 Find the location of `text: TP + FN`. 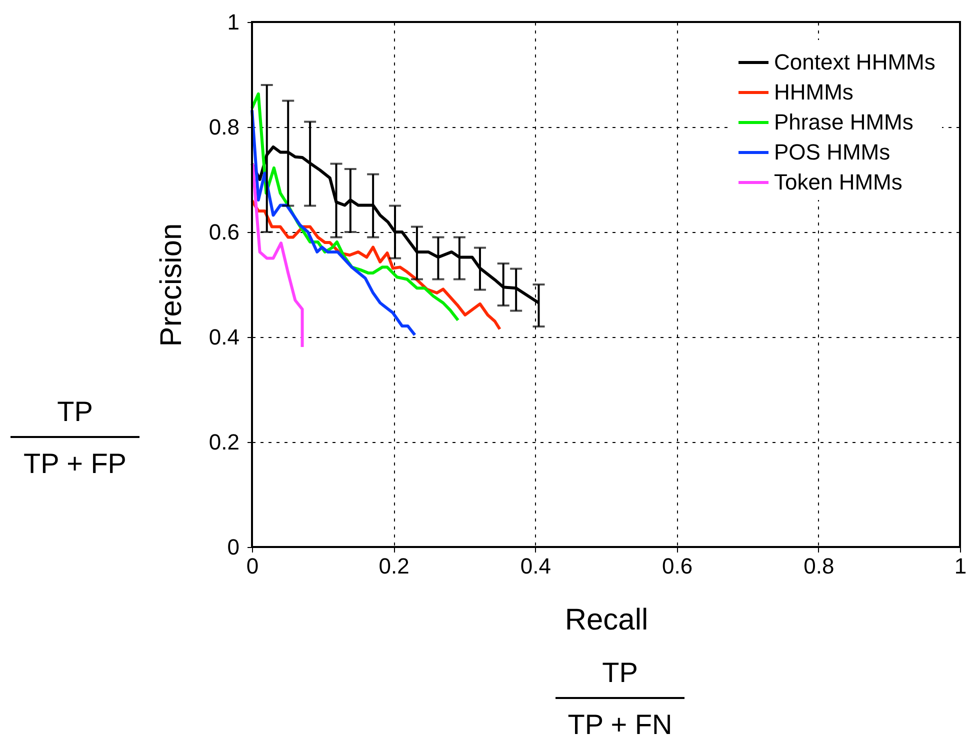

text: TP + FN is located at coordinates (620, 724).